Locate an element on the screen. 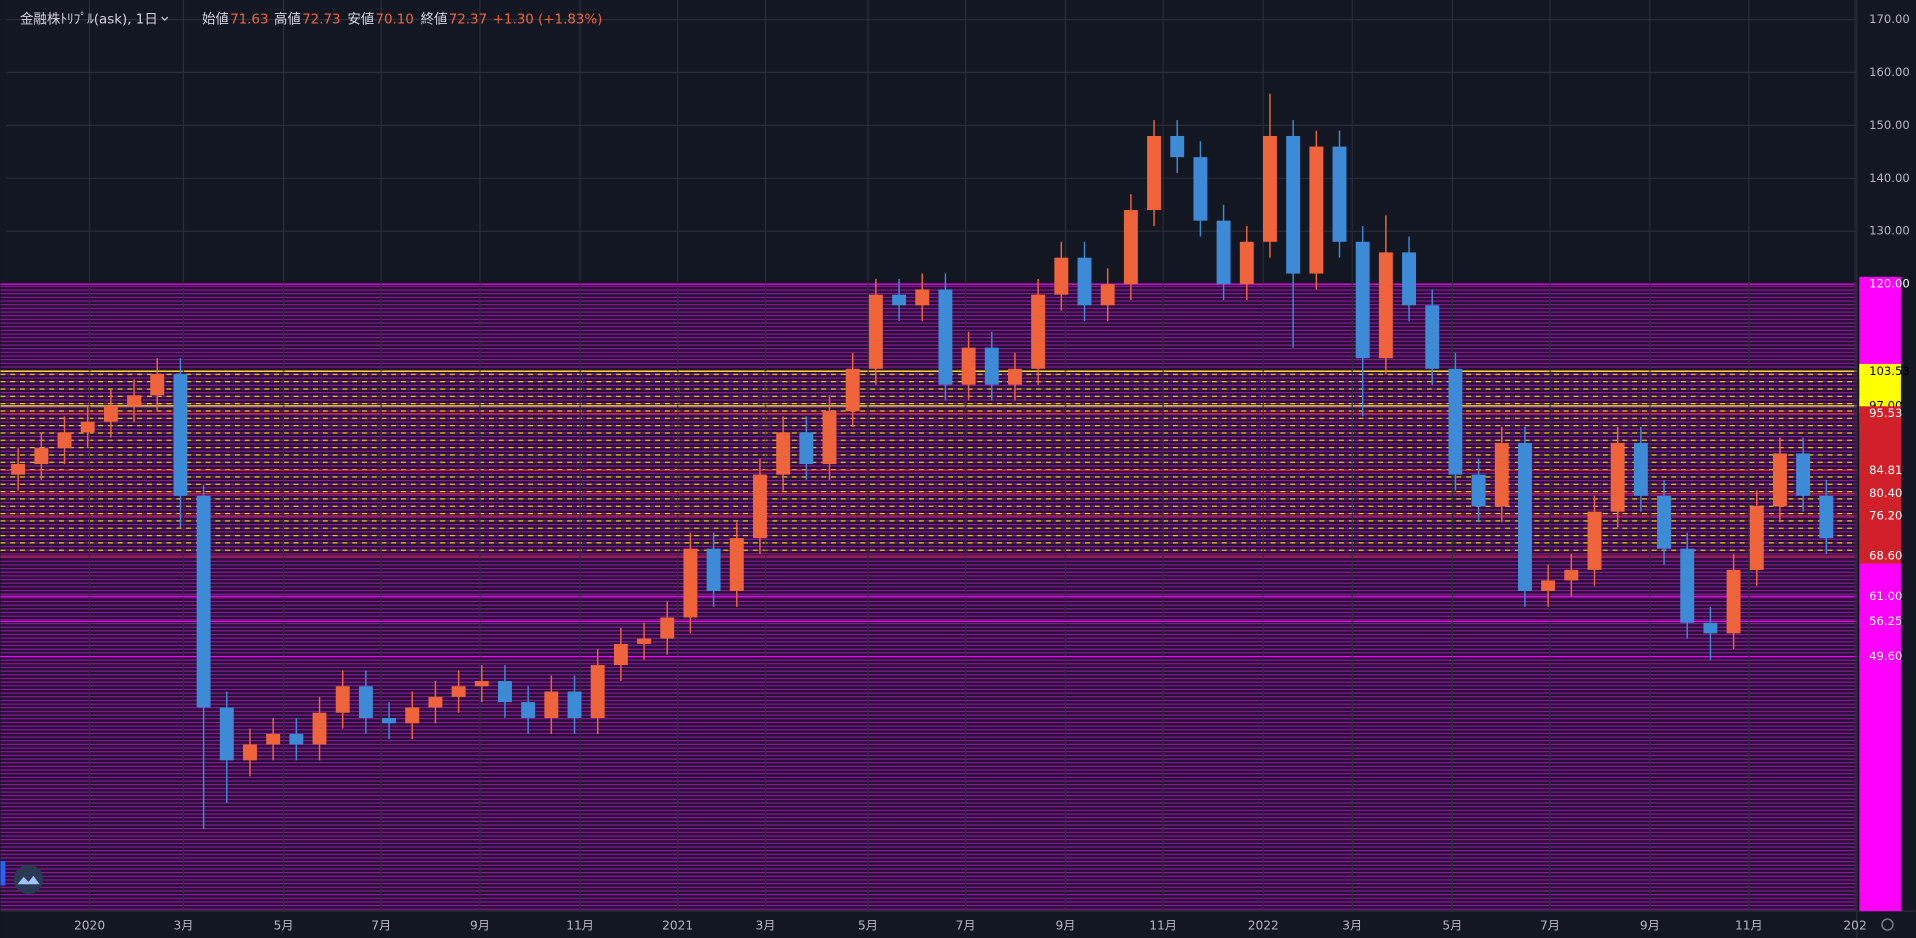 This screenshot has width=1916, height=938. level-label: 103.53 is located at coordinates (1889, 371).